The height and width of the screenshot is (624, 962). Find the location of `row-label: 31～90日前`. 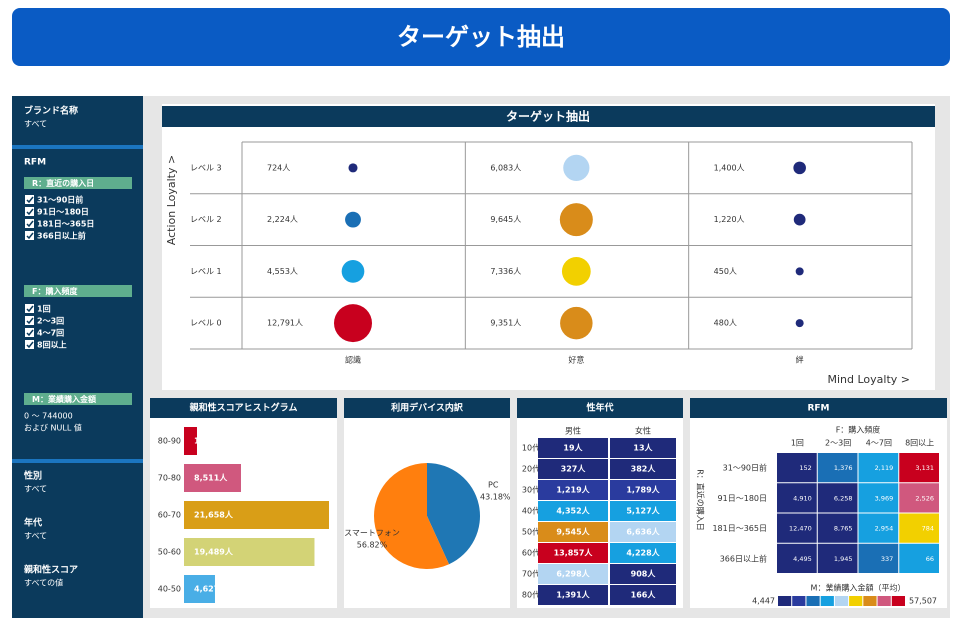

row-label: 31～90日前 is located at coordinates (745, 468).